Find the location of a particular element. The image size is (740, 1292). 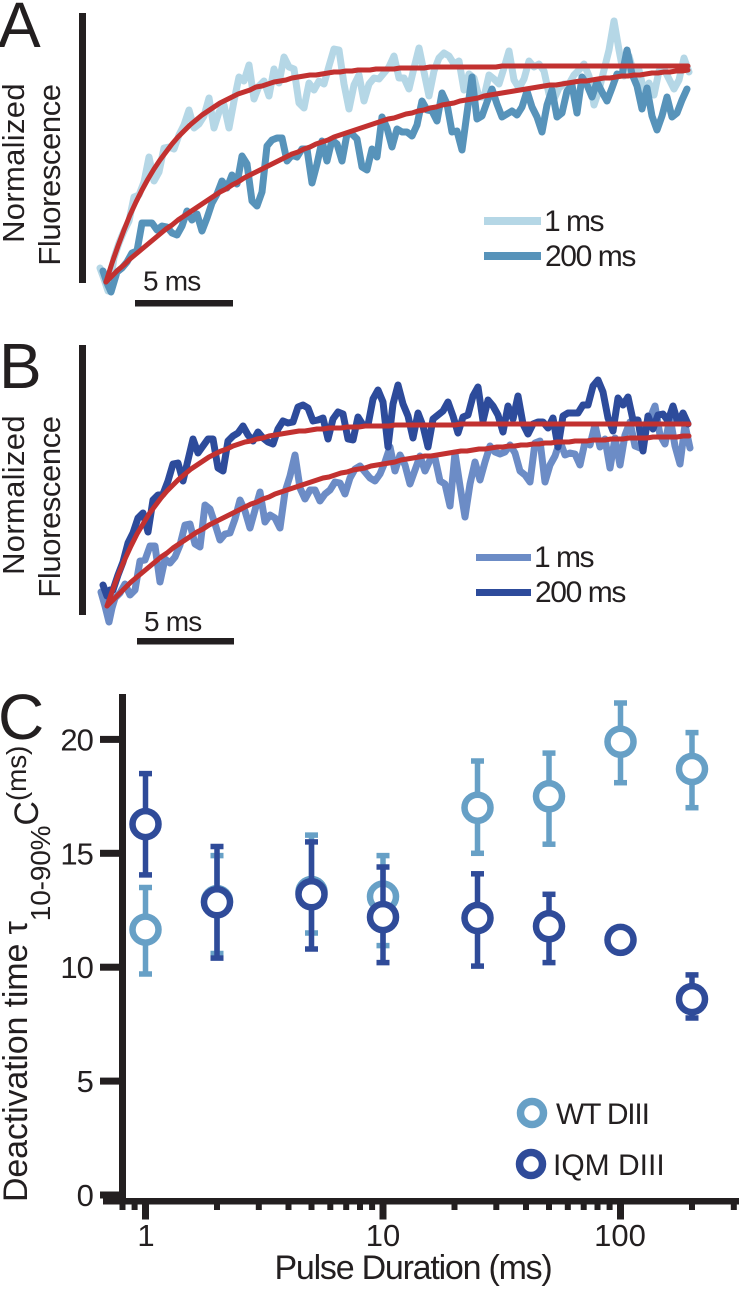

svg-text: Pulse Duration (ms) is located at coordinates (412, 1268).